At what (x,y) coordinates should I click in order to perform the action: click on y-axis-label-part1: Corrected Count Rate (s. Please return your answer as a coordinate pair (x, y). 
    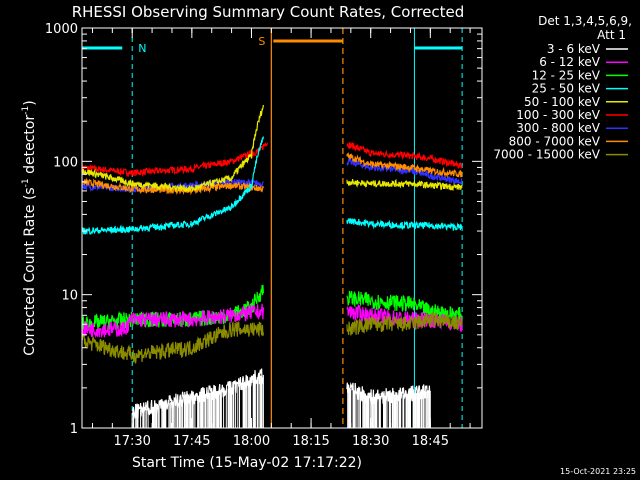
    Looking at the image, I should click on (30, 271).